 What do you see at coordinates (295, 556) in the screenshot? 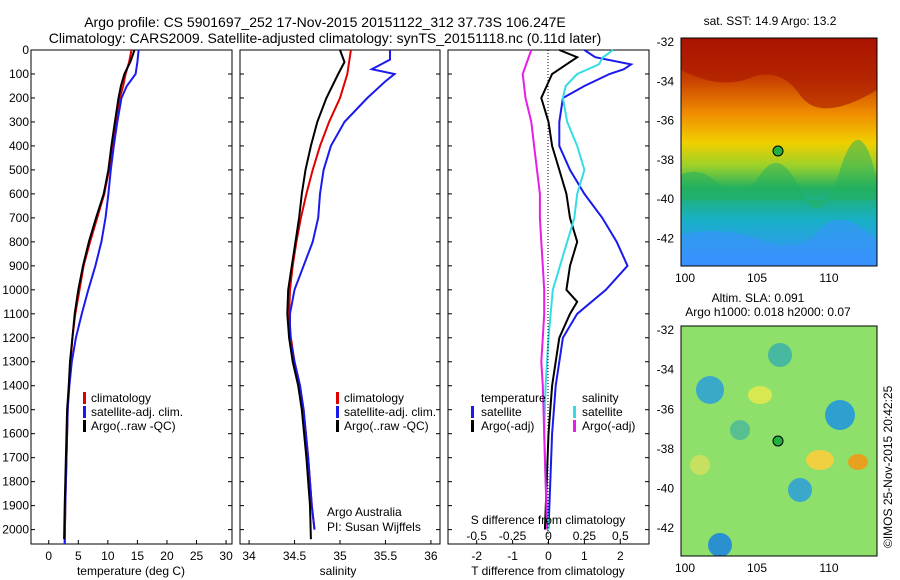
I see `salinity-tick-label: 34.5` at bounding box center [295, 556].